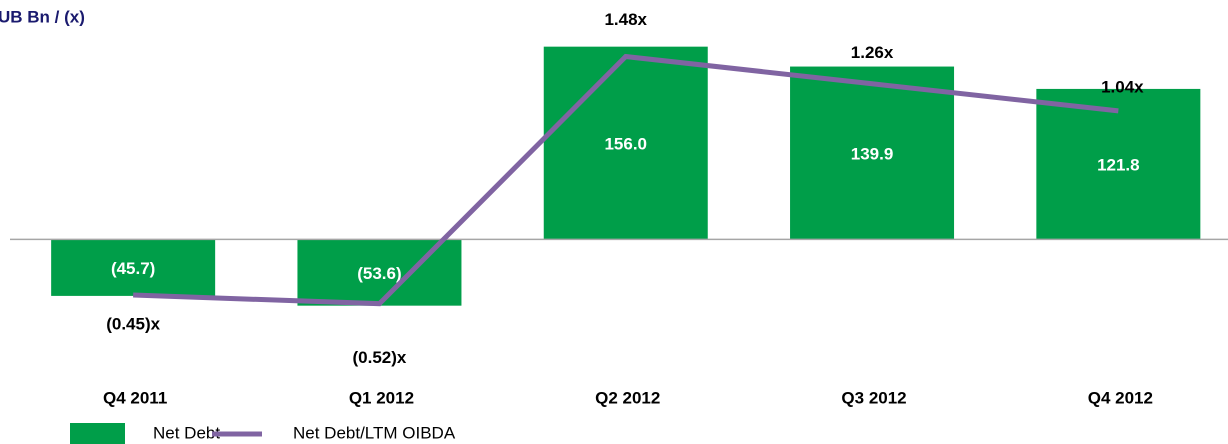 This screenshot has height=444, width=1228. I want to click on bar-value-label: (53.6), so click(379, 273).